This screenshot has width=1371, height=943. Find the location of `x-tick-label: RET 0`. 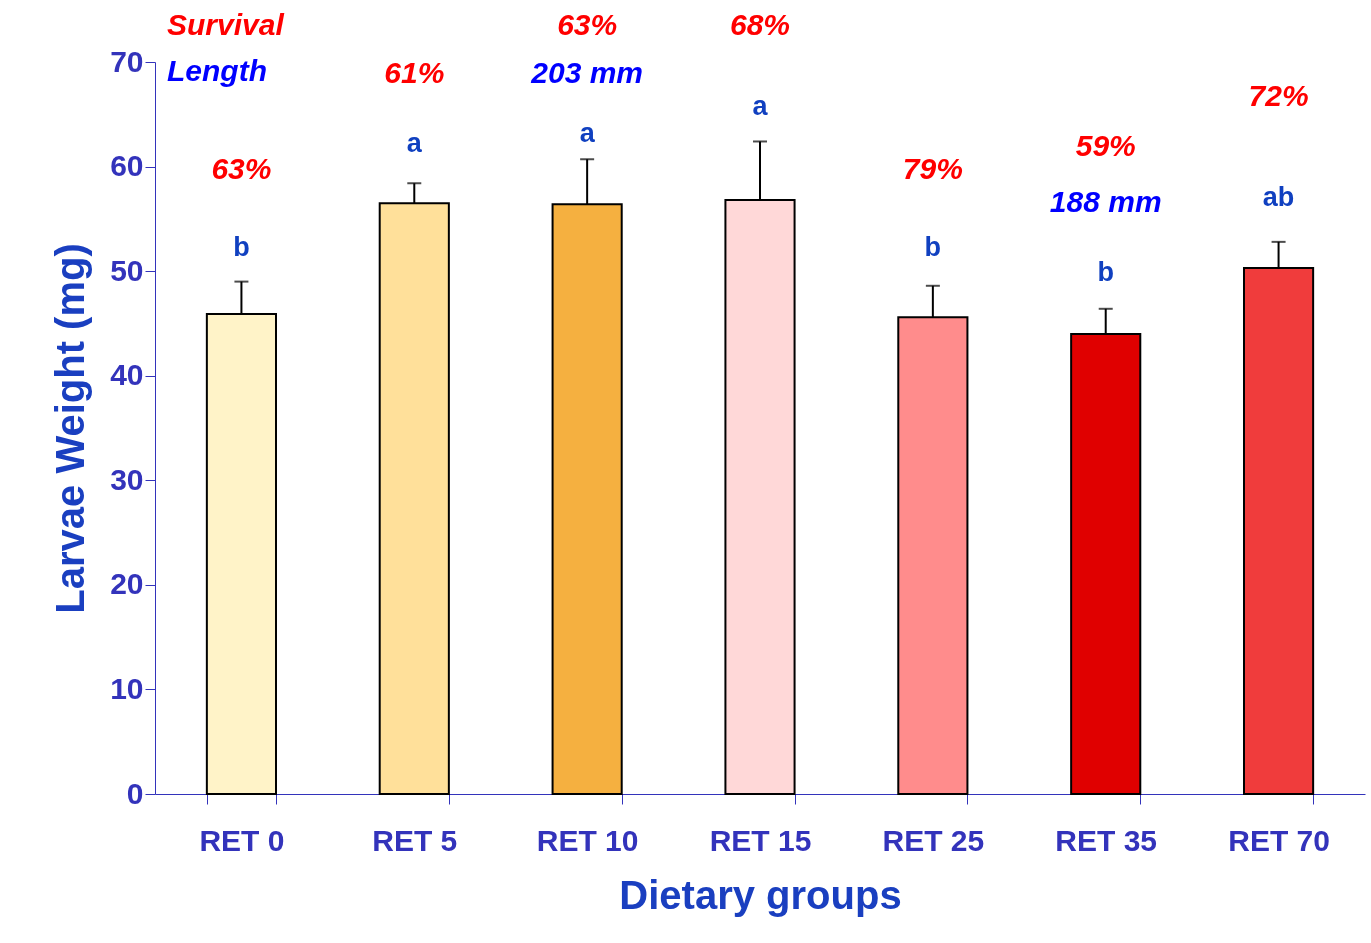

x-tick-label: RET 0 is located at coordinates (242, 840).